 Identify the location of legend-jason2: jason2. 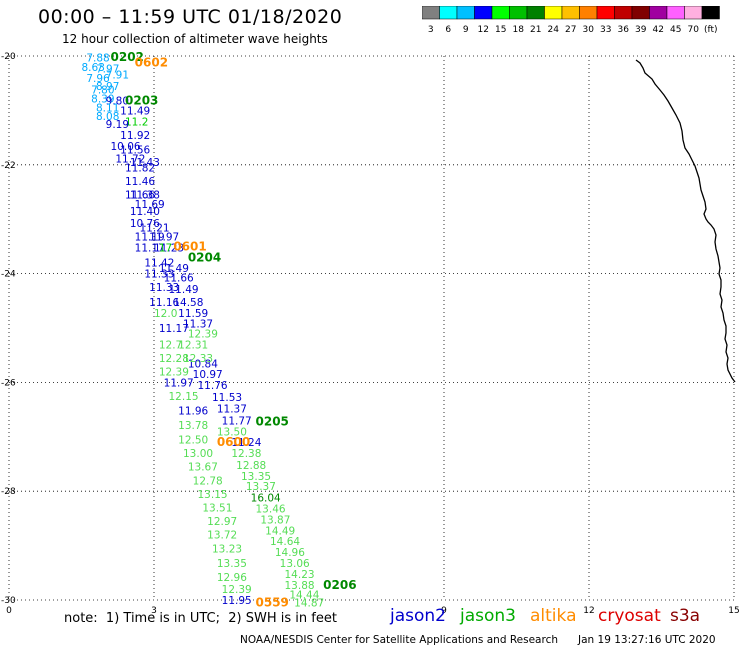
(418, 616).